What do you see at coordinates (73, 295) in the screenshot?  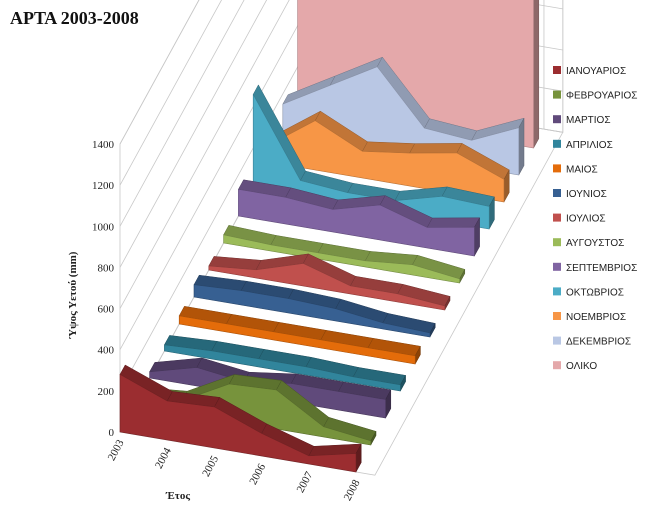 I see `y-axis-title: Ύψος Υετού (mm)` at bounding box center [73, 295].